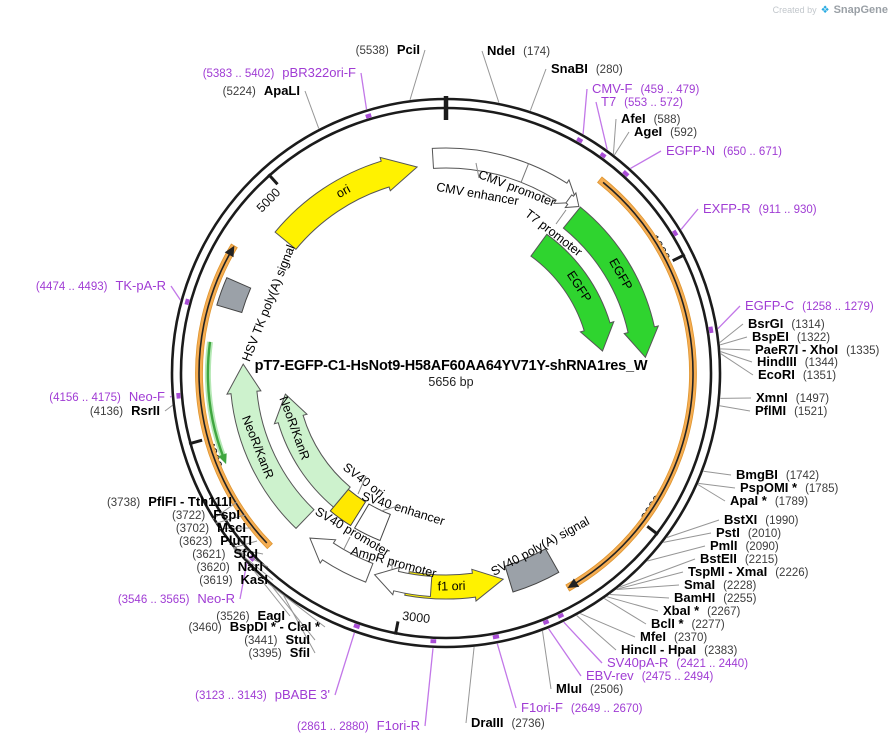 This screenshot has height=742, width=896. Describe the element at coordinates (216, 403) in the screenshot. I see `feature-reverse-arrow-left` at that location.